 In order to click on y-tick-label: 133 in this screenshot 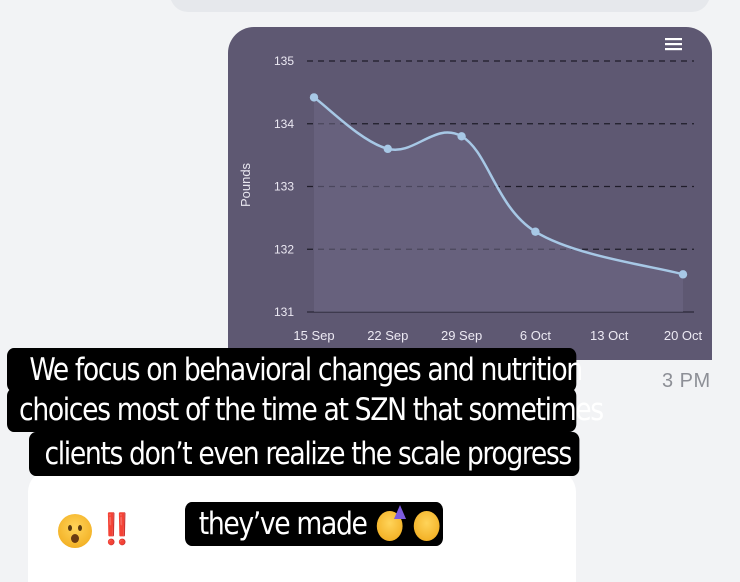, I will do `click(284, 187)`.